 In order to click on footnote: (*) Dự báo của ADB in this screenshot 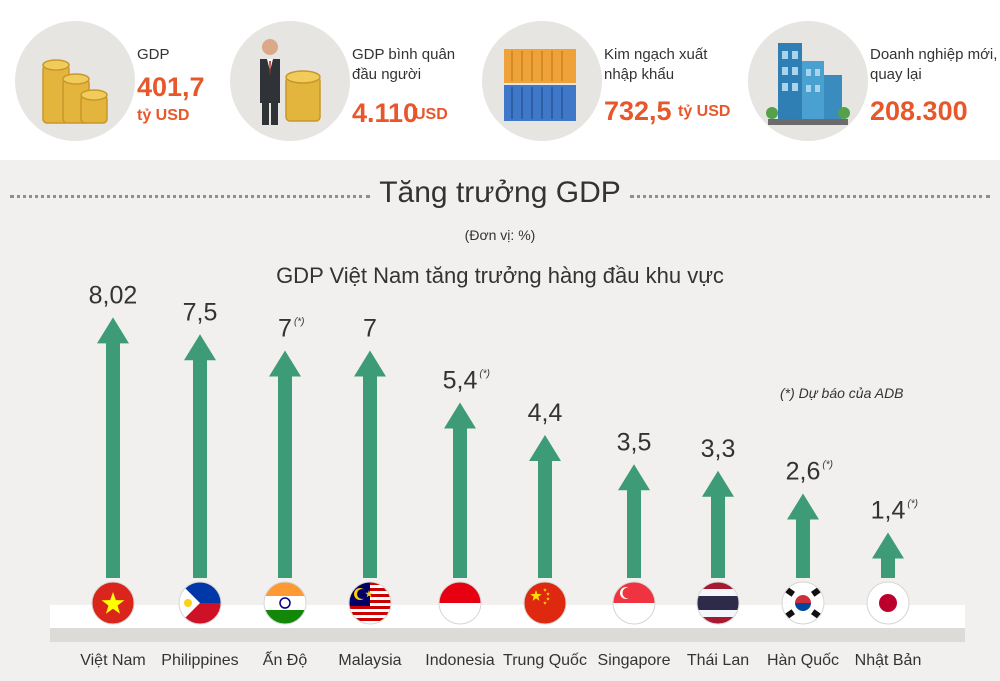, I will do `click(842, 393)`.